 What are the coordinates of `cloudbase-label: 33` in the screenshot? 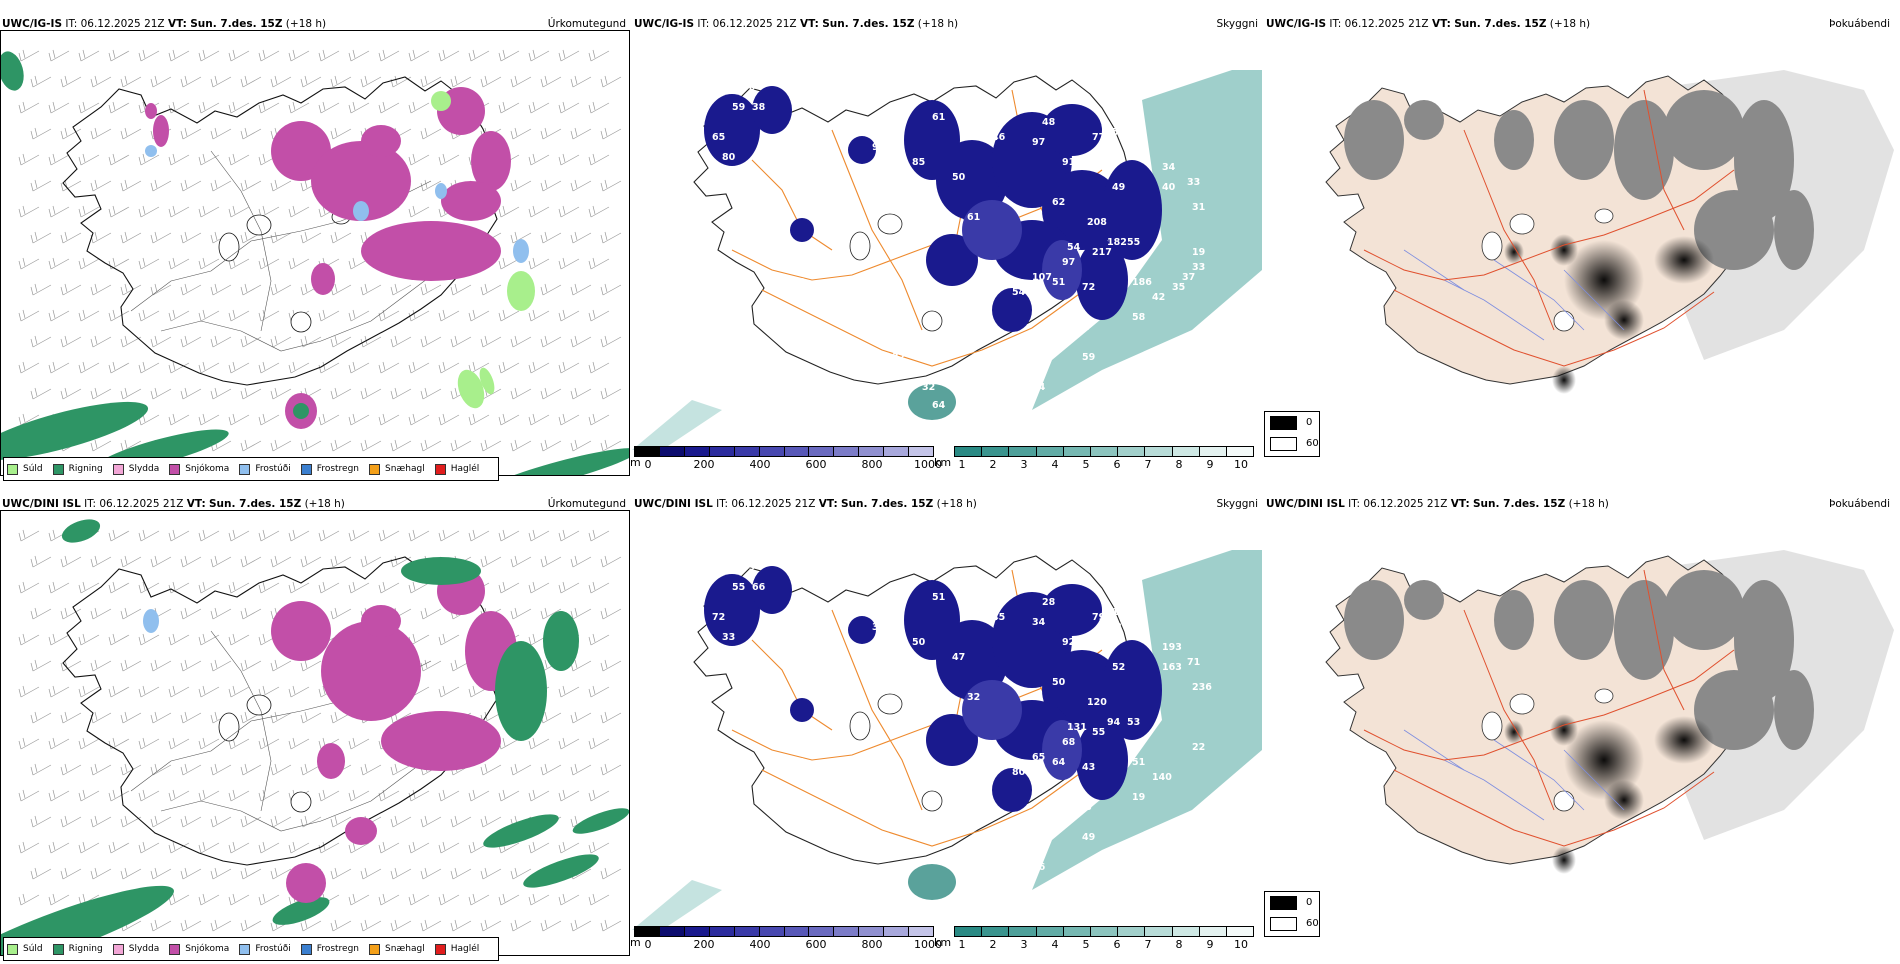 It's located at (1193, 182).